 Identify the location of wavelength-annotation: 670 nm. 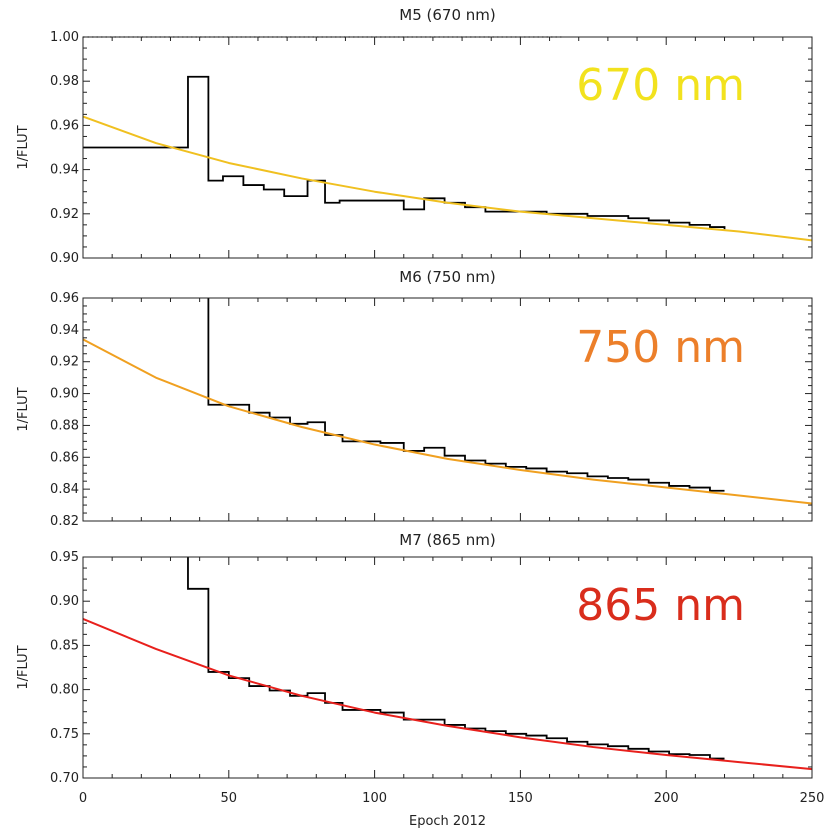
(660, 85).